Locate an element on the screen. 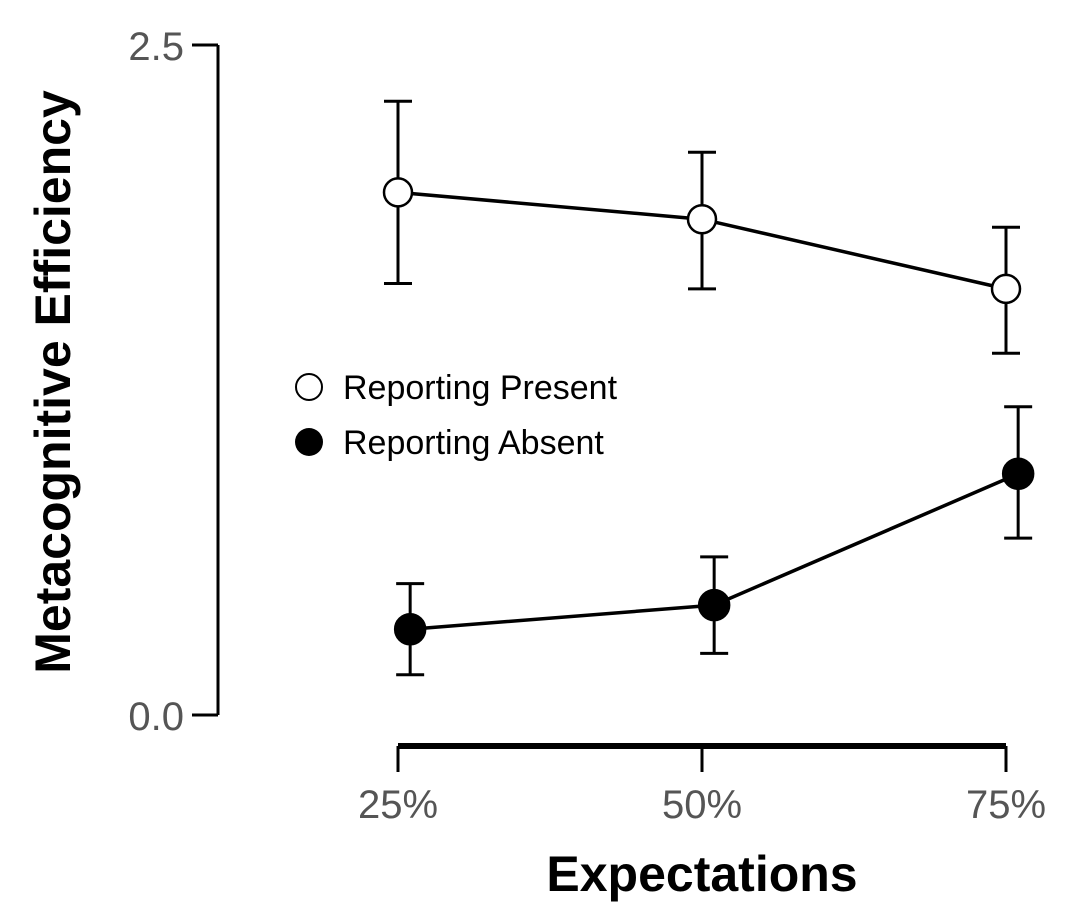  x-tick-label-3: 75% is located at coordinates (1006, 805).